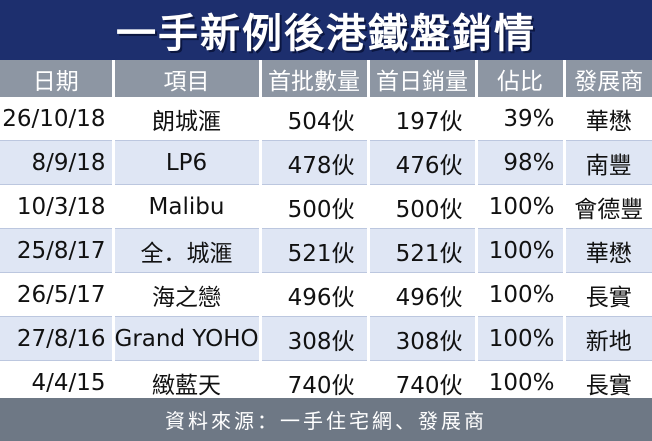 This screenshot has height=441, width=652. Describe the element at coordinates (315, 338) in the screenshot. I see `cell-first-batch: 308伙` at that location.